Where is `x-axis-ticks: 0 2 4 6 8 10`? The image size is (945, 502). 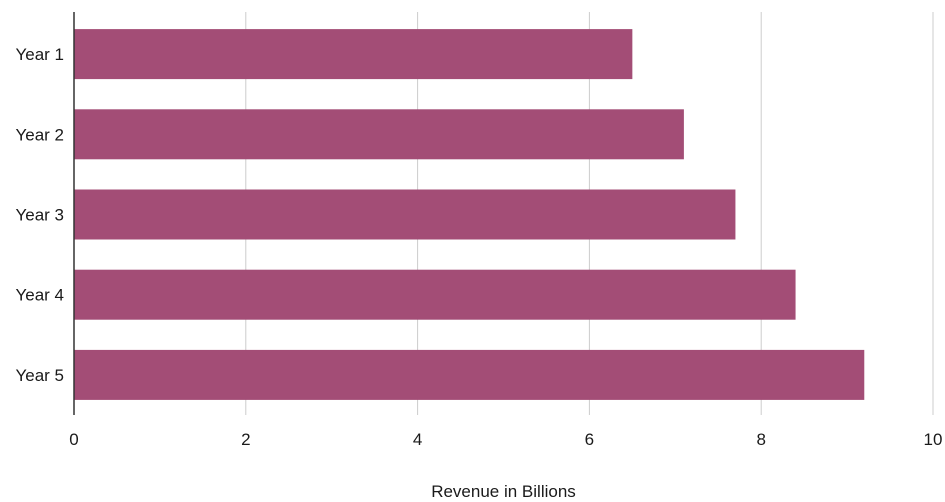
x-axis-ticks: 0 2 4 6 8 10 is located at coordinates (505, 439).